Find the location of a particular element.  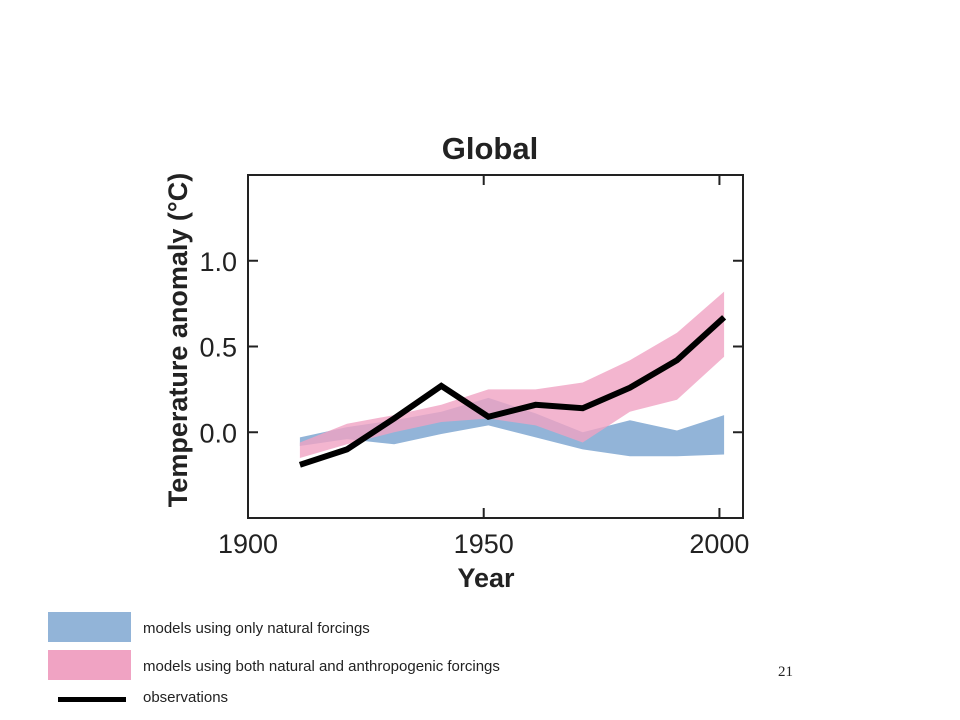

anthropogenic-forcings-band is located at coordinates (512, 374).